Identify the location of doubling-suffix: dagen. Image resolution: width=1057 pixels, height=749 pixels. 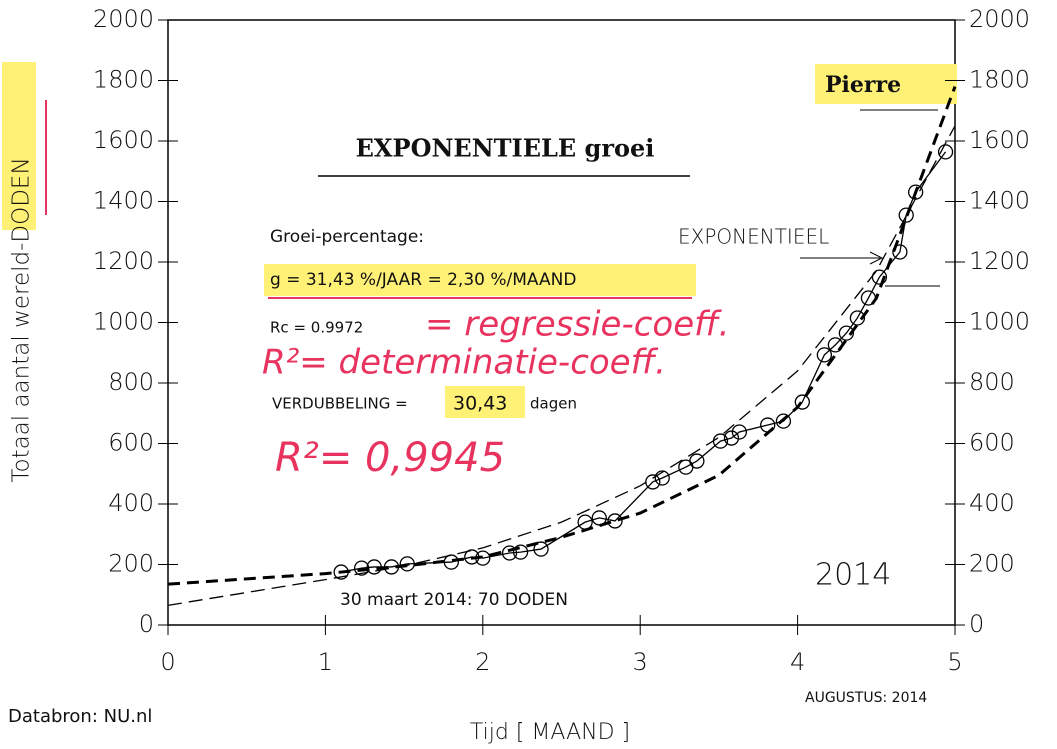
(553, 404).